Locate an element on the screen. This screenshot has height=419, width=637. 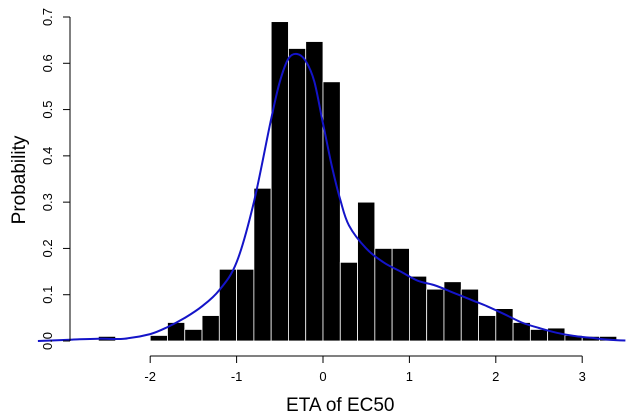
y-tick-label: 0.3 is located at coordinates (47, 202).